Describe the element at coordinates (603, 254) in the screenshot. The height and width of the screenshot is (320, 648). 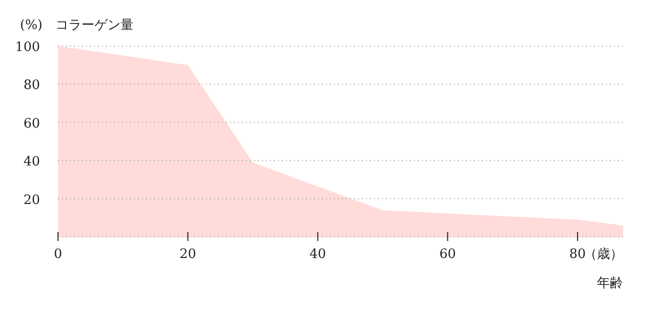
I see `text: （歳）` at that location.